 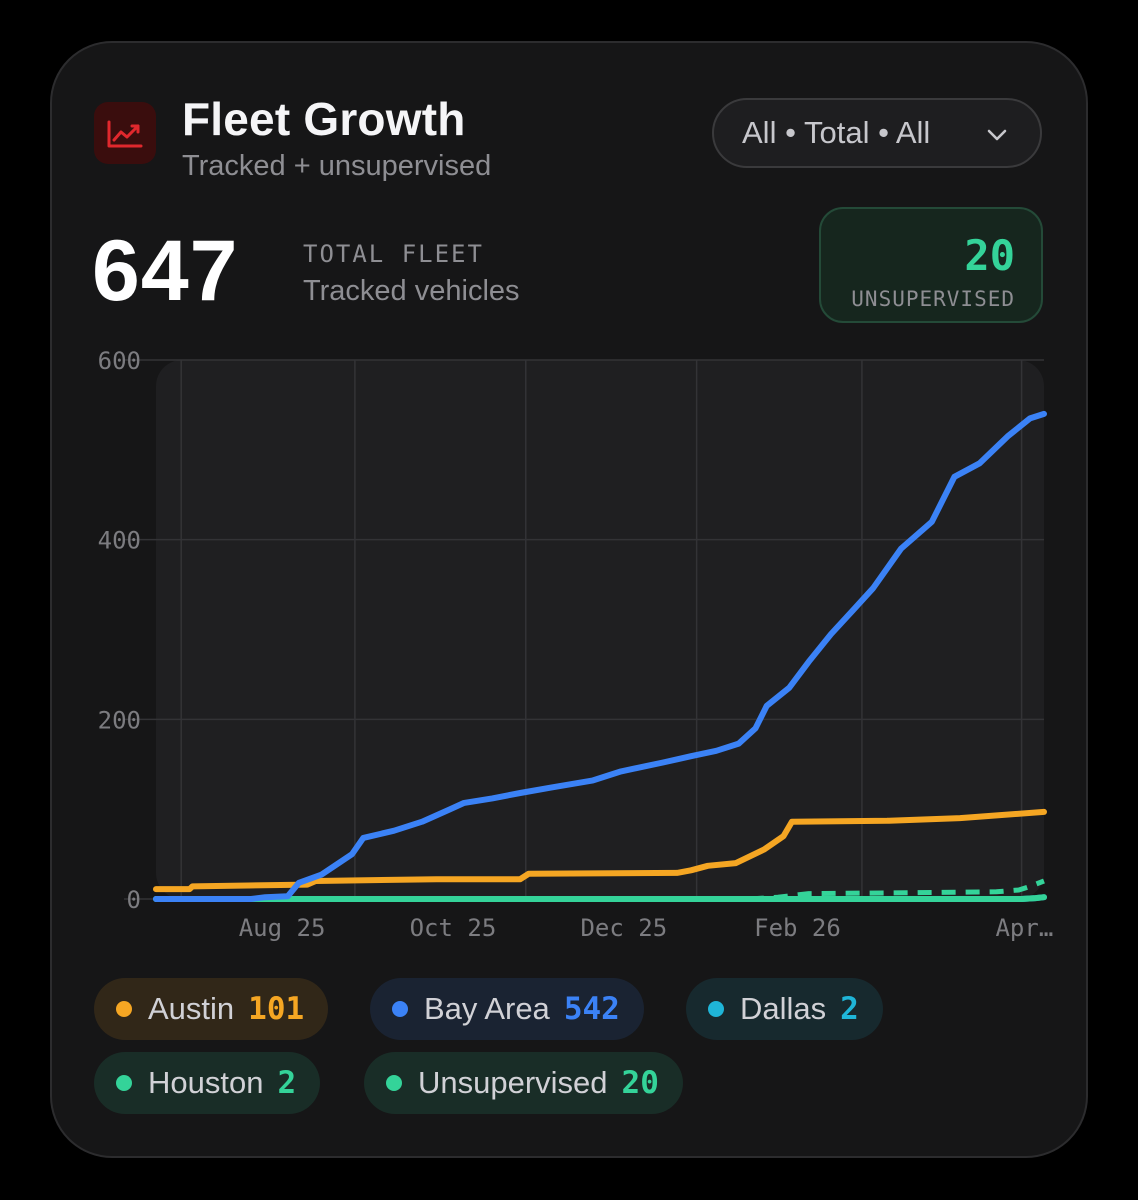 What do you see at coordinates (600, 850) in the screenshot?
I see `series-line-austin` at bounding box center [600, 850].